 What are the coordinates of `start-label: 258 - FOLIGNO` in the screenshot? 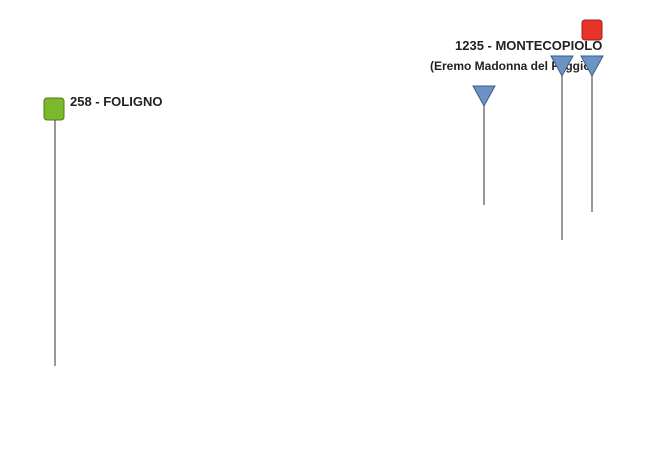 It's located at (116, 101).